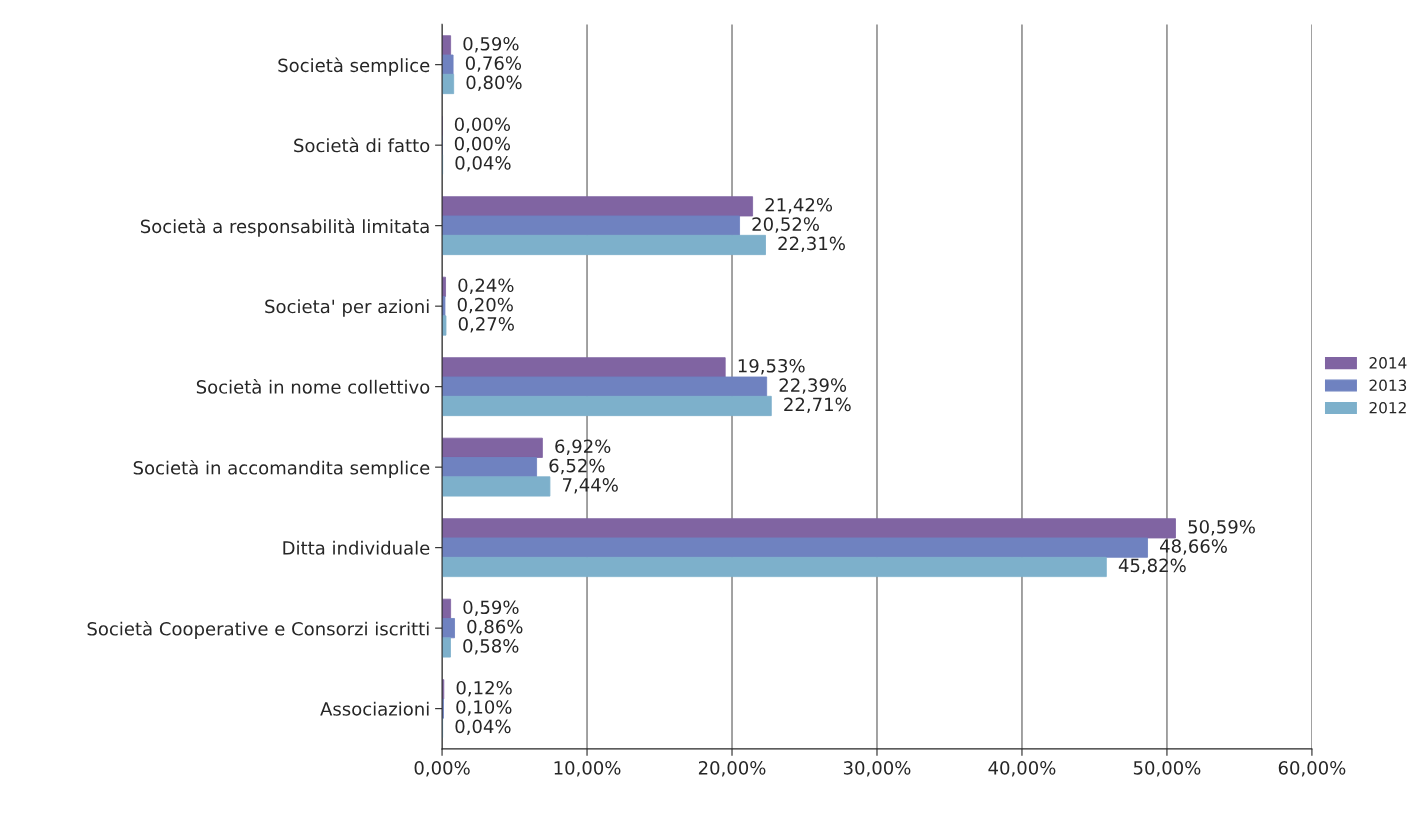  What do you see at coordinates (313, 386) in the screenshot?
I see `y-tick-label: Società in nome collettivo` at bounding box center [313, 386].